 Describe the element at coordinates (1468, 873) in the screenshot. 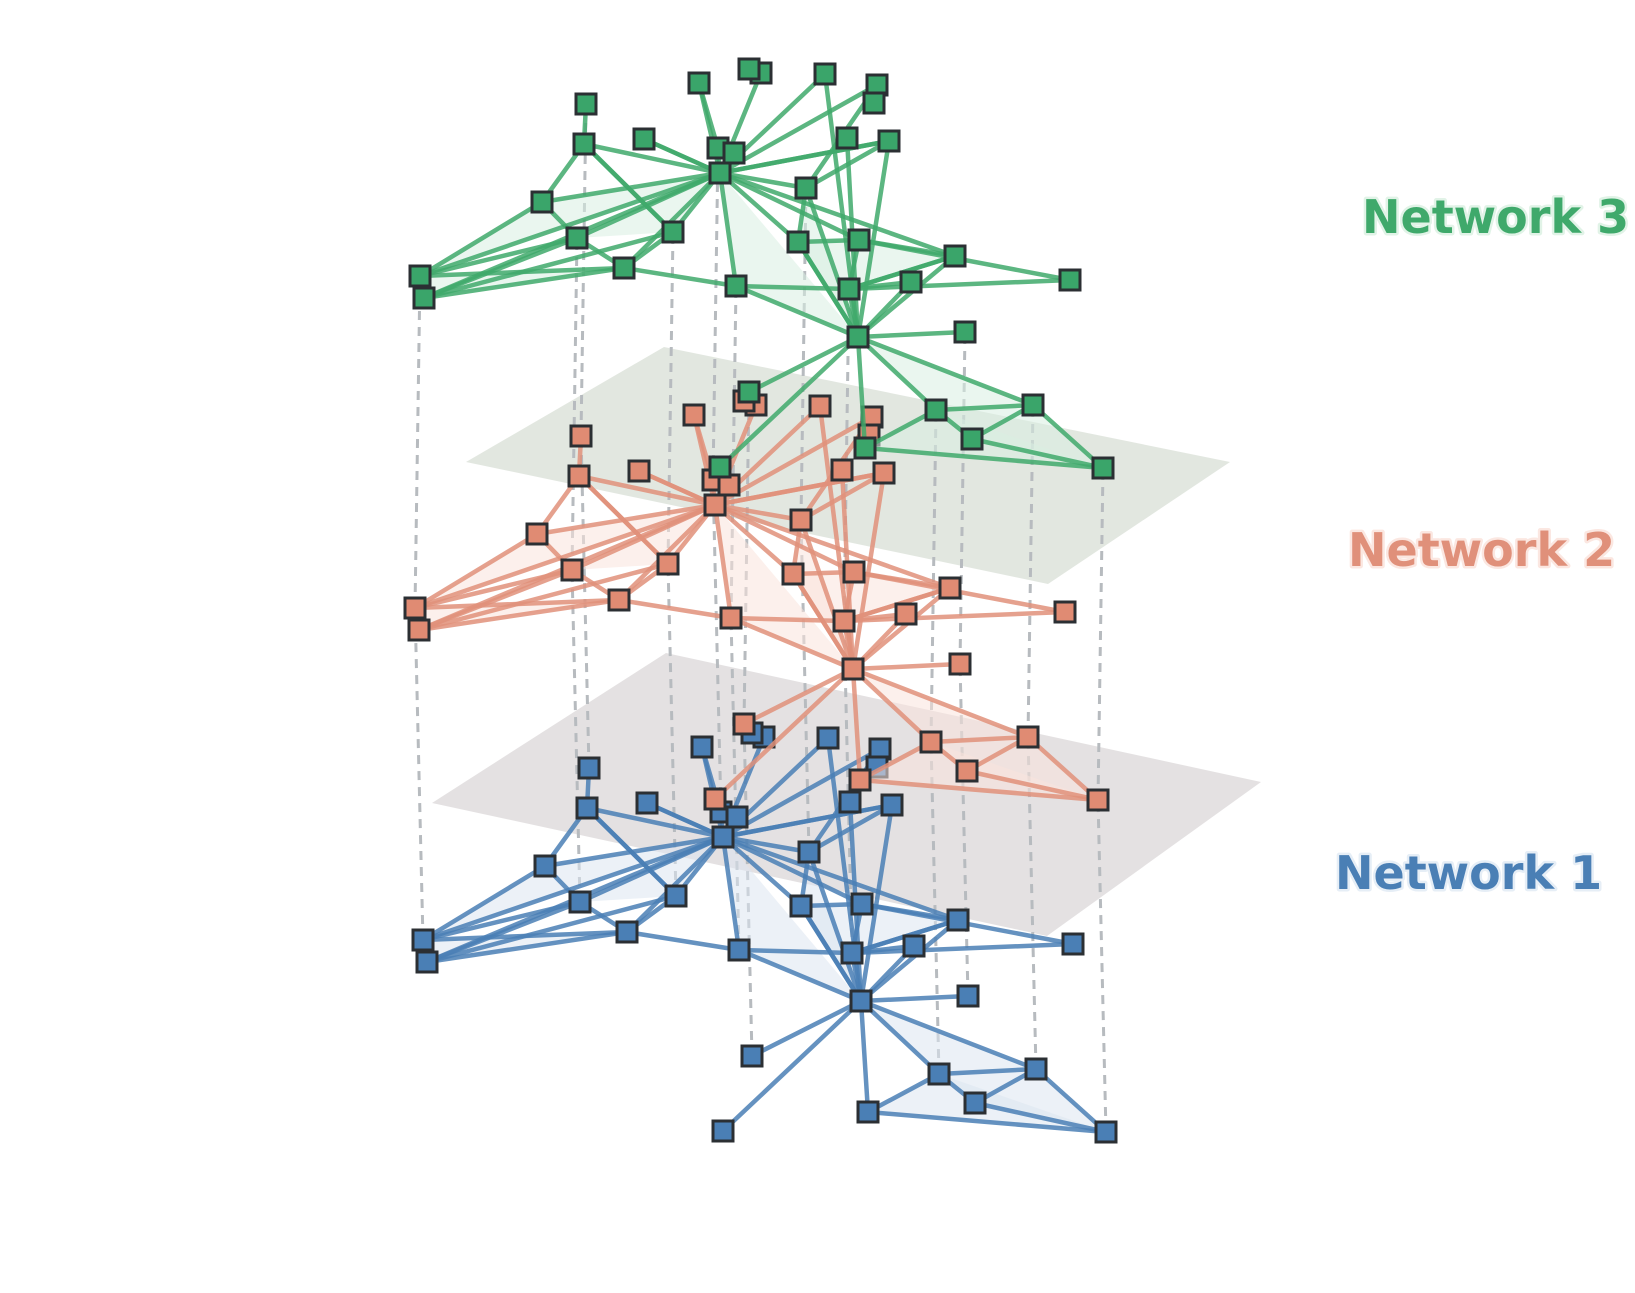

I see `network-1-label: Network 1` at that location.